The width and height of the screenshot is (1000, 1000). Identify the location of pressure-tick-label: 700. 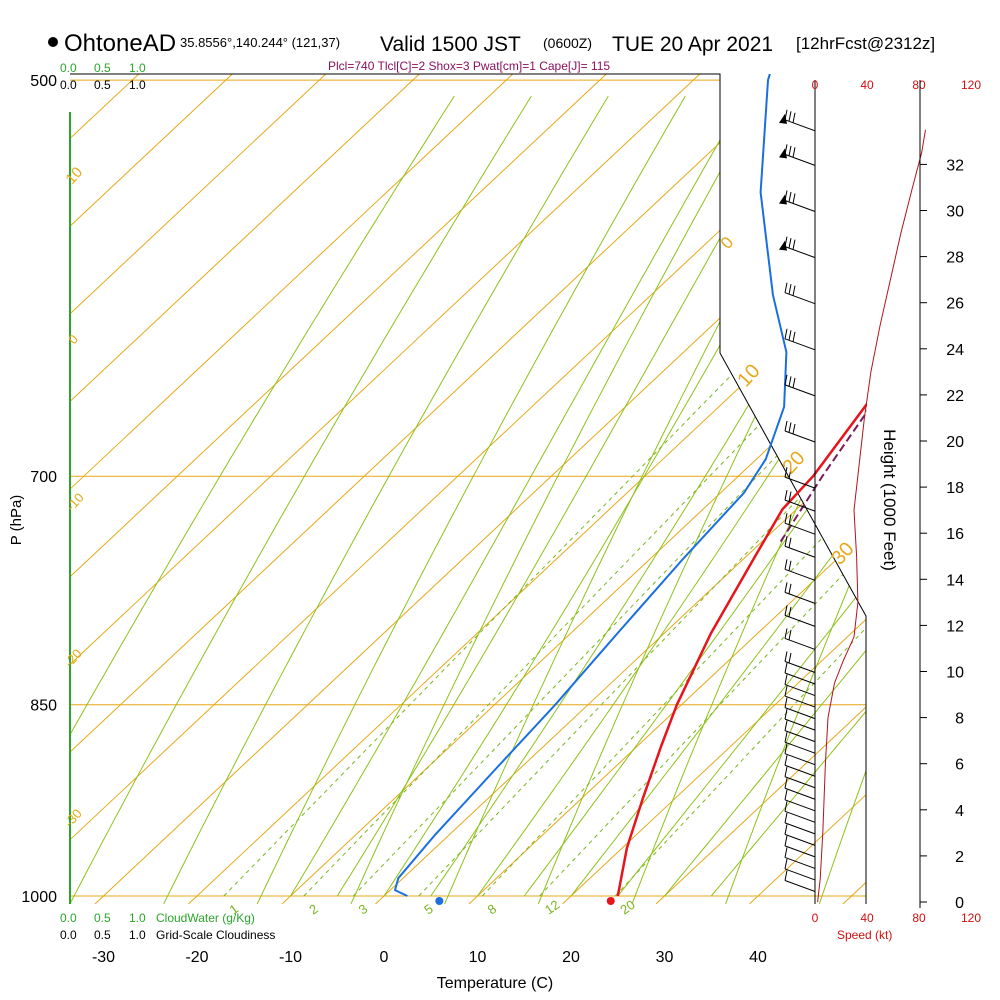
(43, 477).